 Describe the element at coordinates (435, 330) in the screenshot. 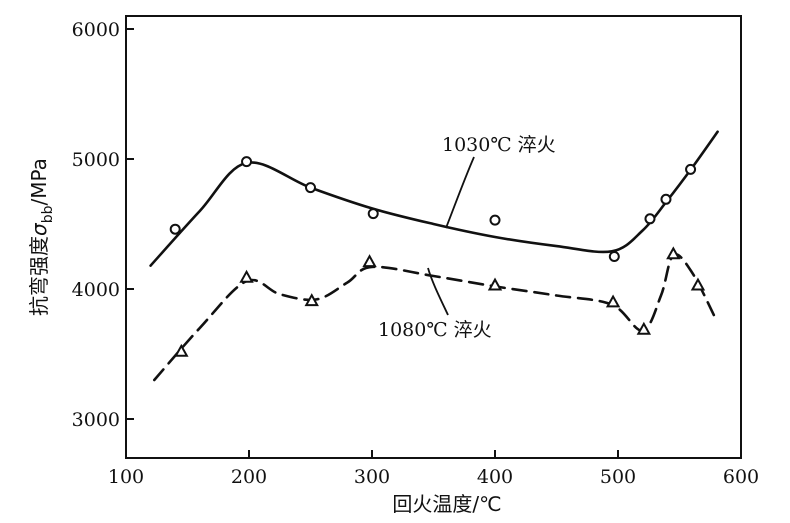

I see `series-label-1080: 1080℃ 淬火` at that location.